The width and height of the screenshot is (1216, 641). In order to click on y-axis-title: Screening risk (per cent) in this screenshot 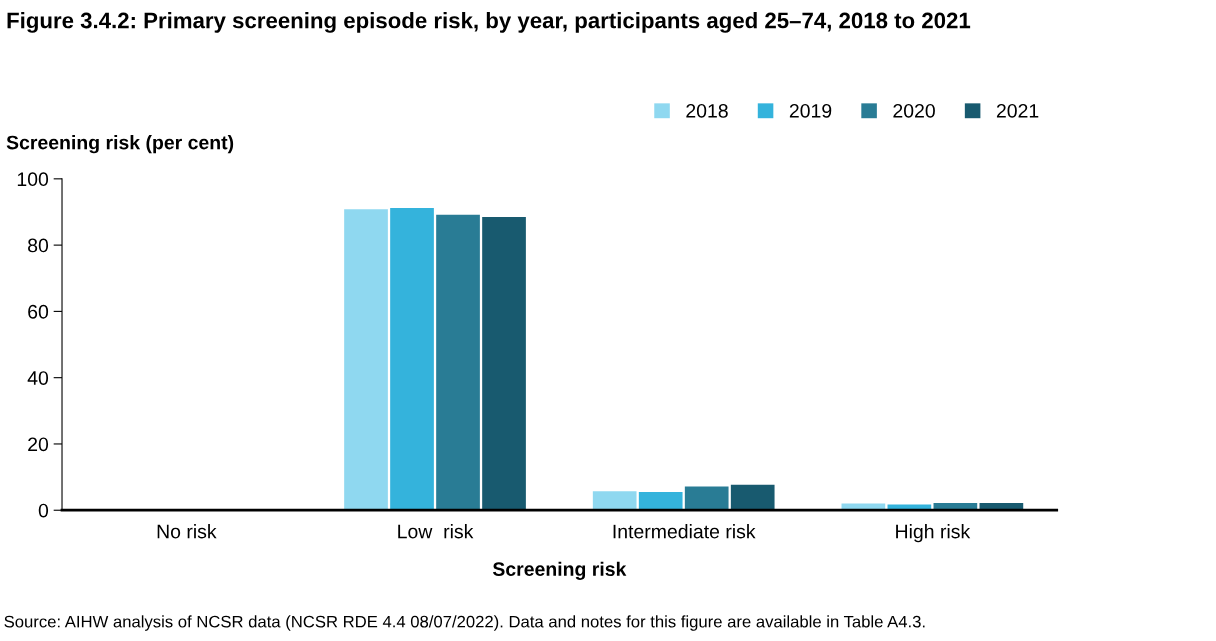, I will do `click(120, 144)`.